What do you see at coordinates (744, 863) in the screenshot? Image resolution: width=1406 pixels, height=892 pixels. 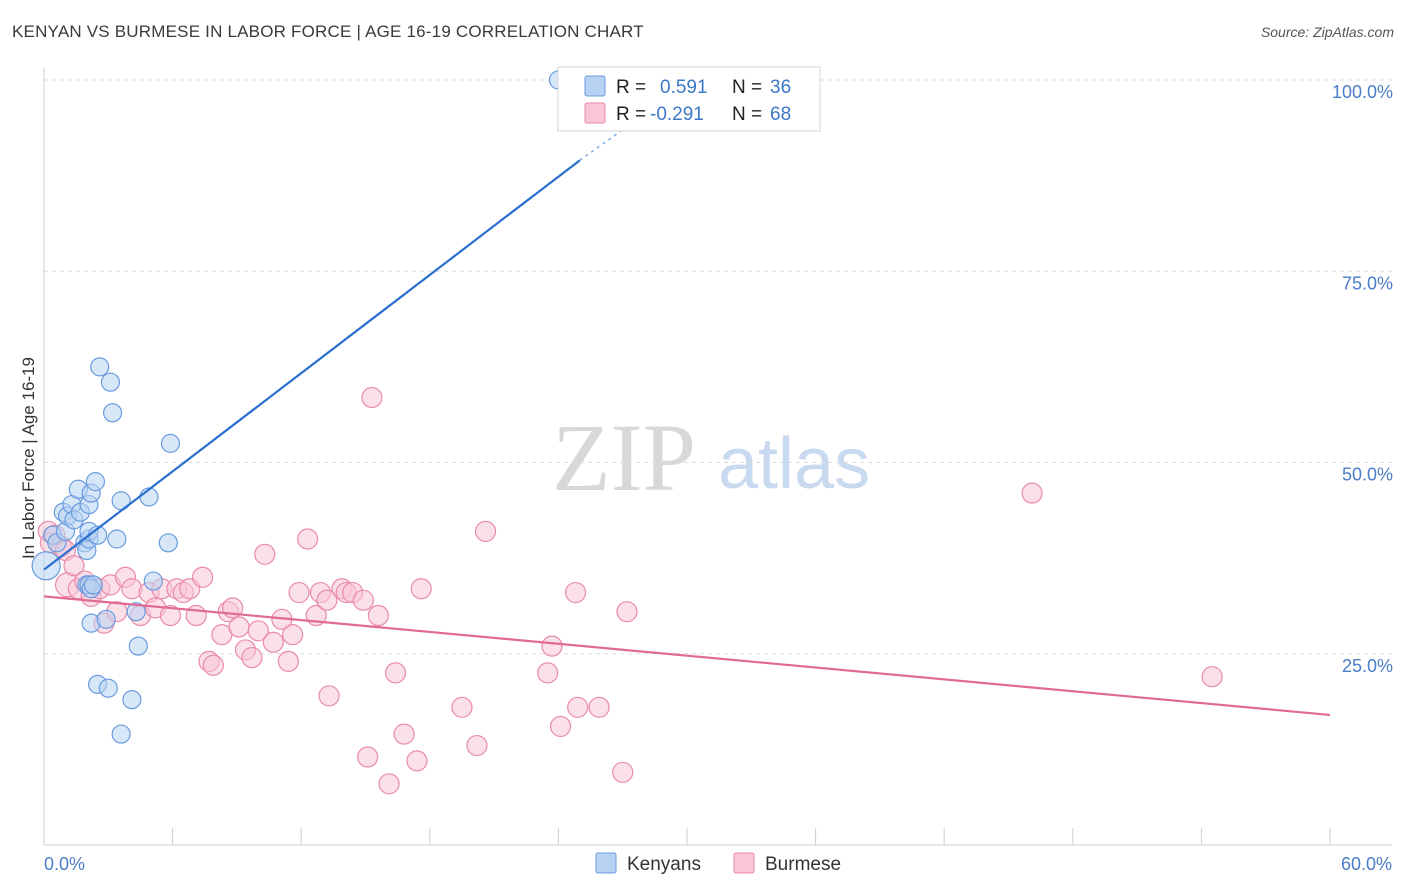 I see `bottom-legend-burmese-swatch` at bounding box center [744, 863].